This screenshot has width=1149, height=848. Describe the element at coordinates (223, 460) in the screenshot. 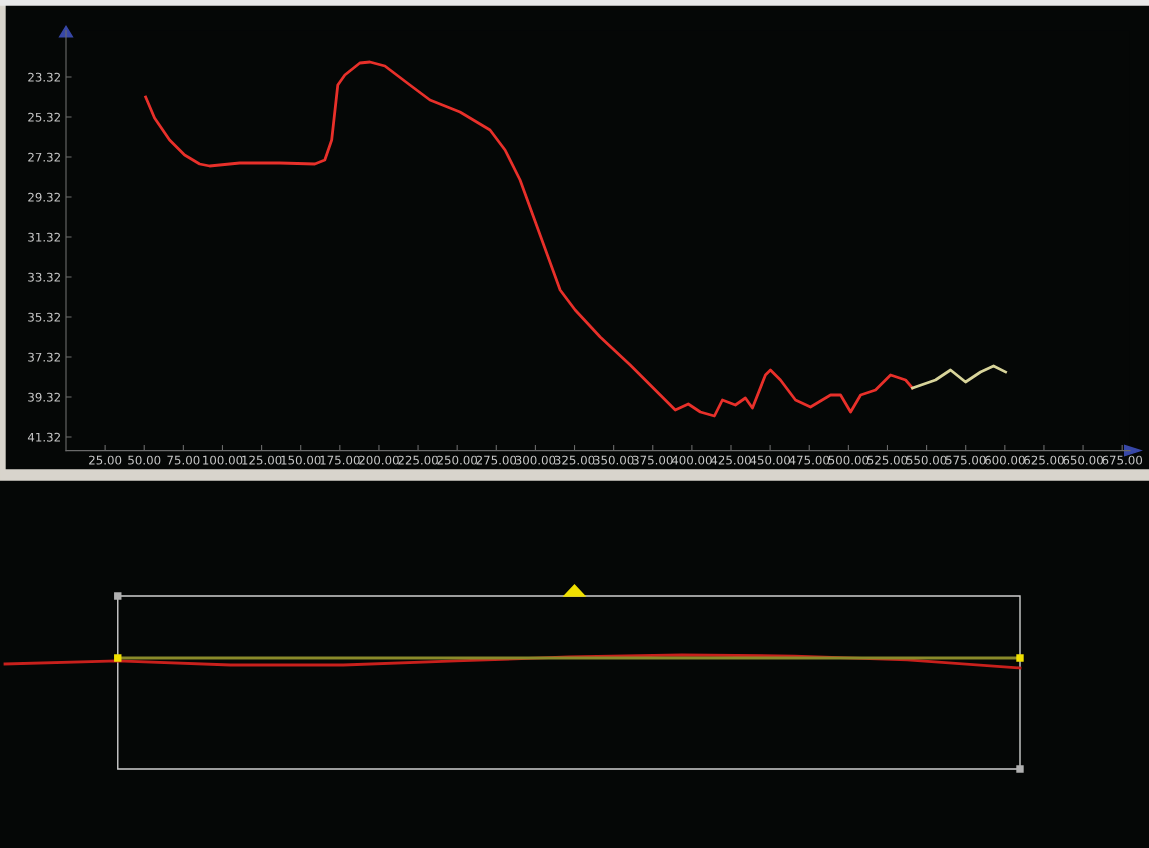

I see `x-tick-label: 100.00` at that location.